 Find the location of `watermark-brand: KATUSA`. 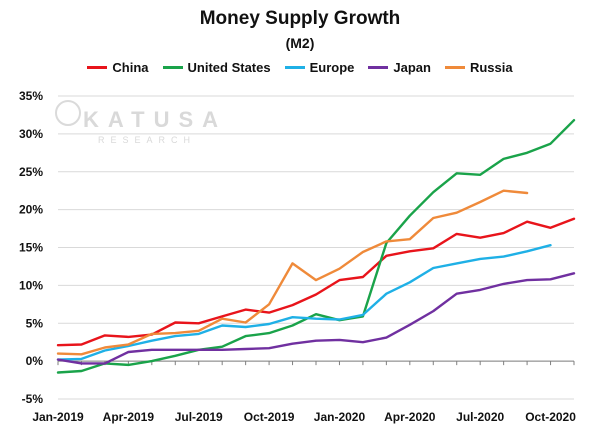

watermark-brand: KATUSA is located at coordinates (155, 119).